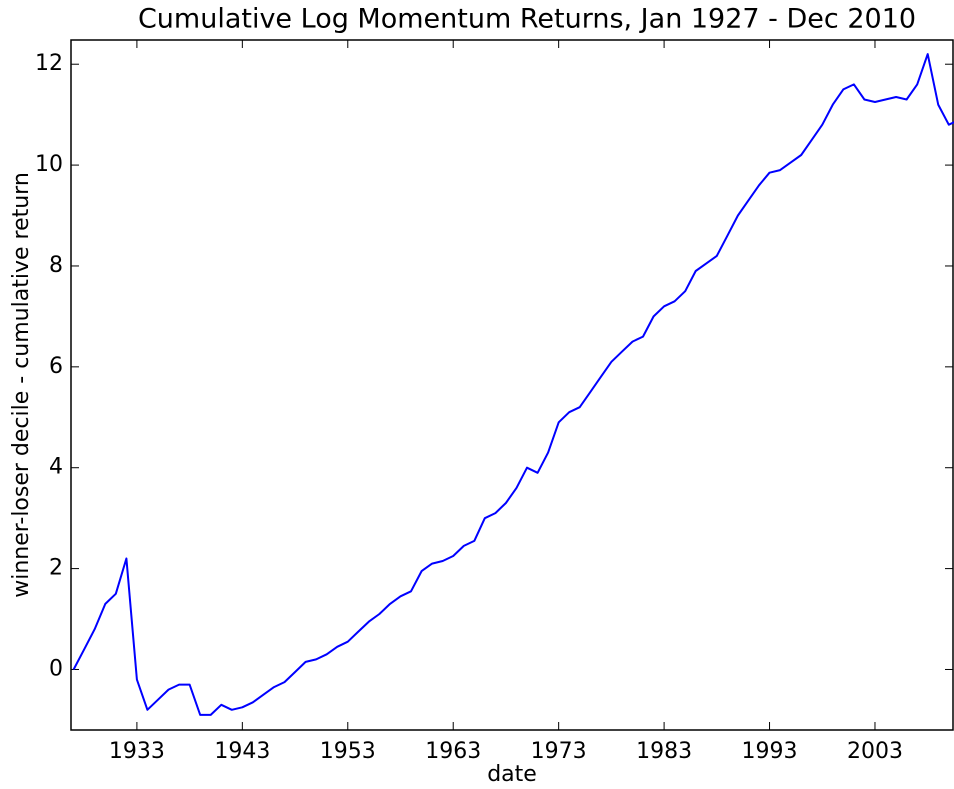 The height and width of the screenshot is (789, 954). What do you see at coordinates (56, 668) in the screenshot?
I see `y-tick-label: 0` at bounding box center [56, 668].